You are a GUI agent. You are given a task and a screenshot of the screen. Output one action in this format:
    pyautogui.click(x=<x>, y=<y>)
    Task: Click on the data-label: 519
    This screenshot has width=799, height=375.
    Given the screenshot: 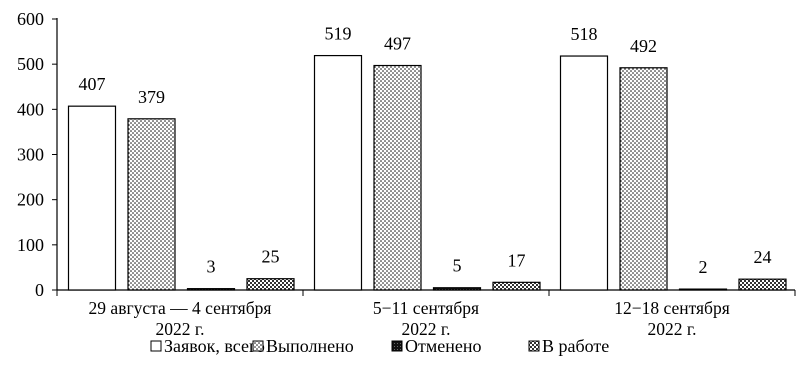 What is the action you would take?
    pyautogui.click(x=338, y=34)
    